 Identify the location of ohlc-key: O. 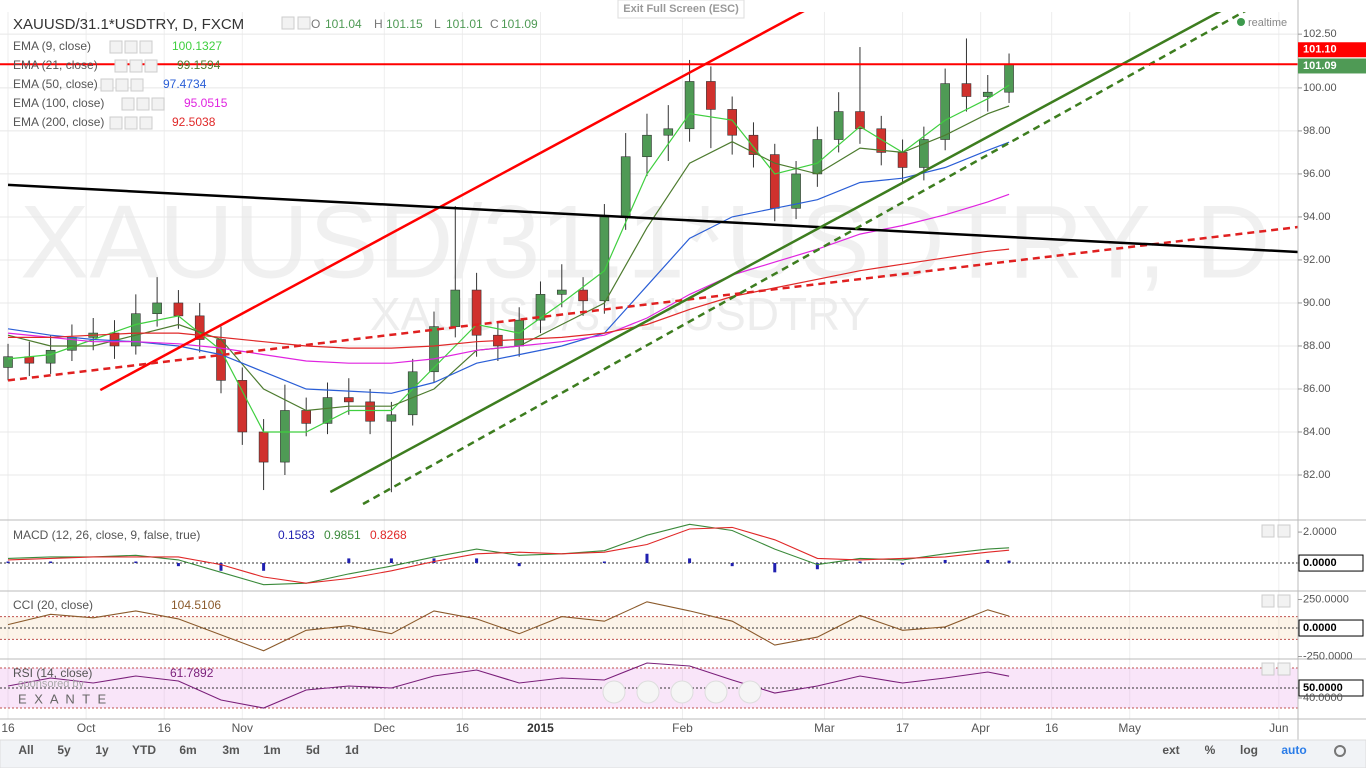
(315, 24).